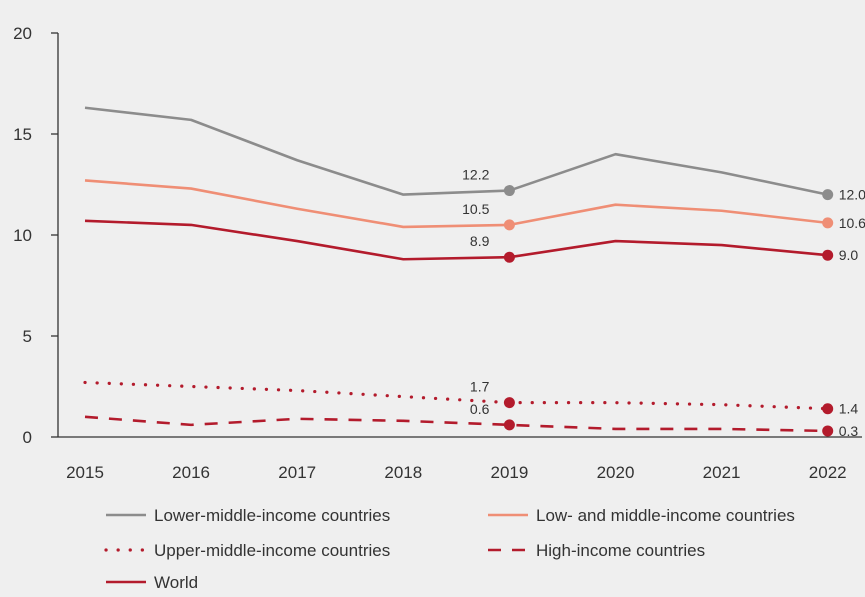  What do you see at coordinates (665, 515) in the screenshot?
I see `legend-label: Low- and middle-income countries` at bounding box center [665, 515].